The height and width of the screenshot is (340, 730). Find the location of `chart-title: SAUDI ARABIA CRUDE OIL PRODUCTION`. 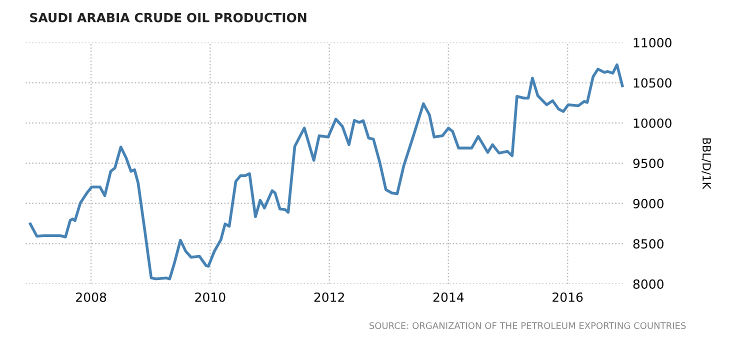

chart-title: SAUDI ARABIA CRUDE OIL PRODUCTION is located at coordinates (168, 17).